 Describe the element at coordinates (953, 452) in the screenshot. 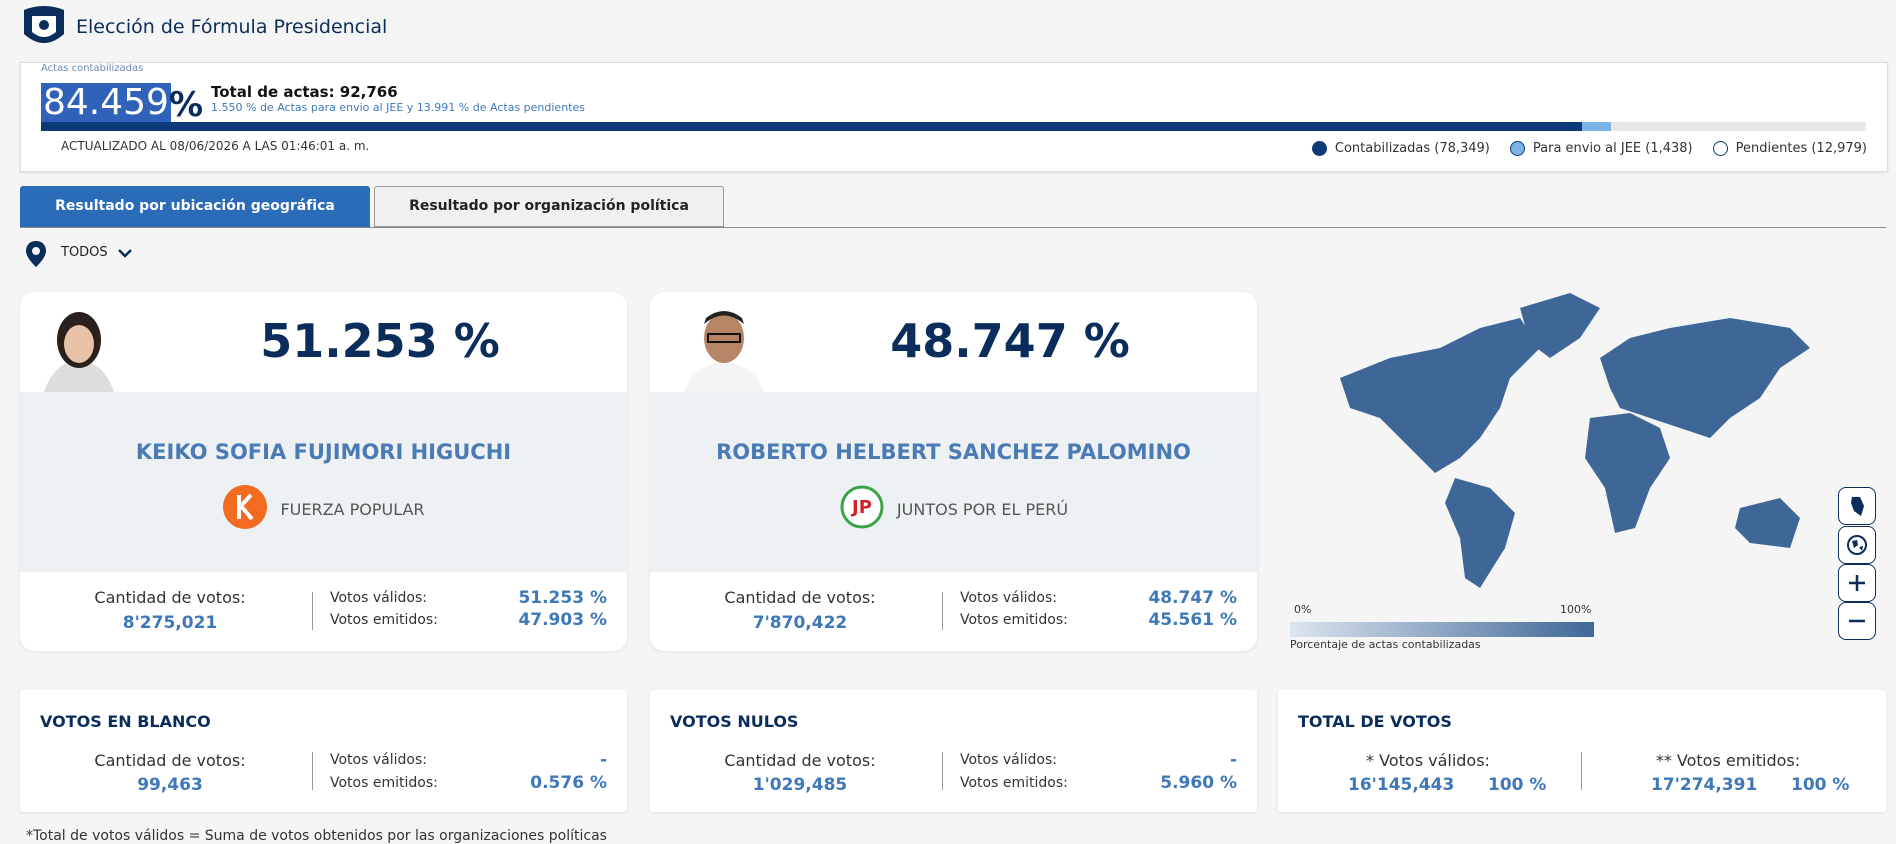

I see `candidate-name: ROBERTO HELBERT SANCHEZ PALOMINO` at that location.